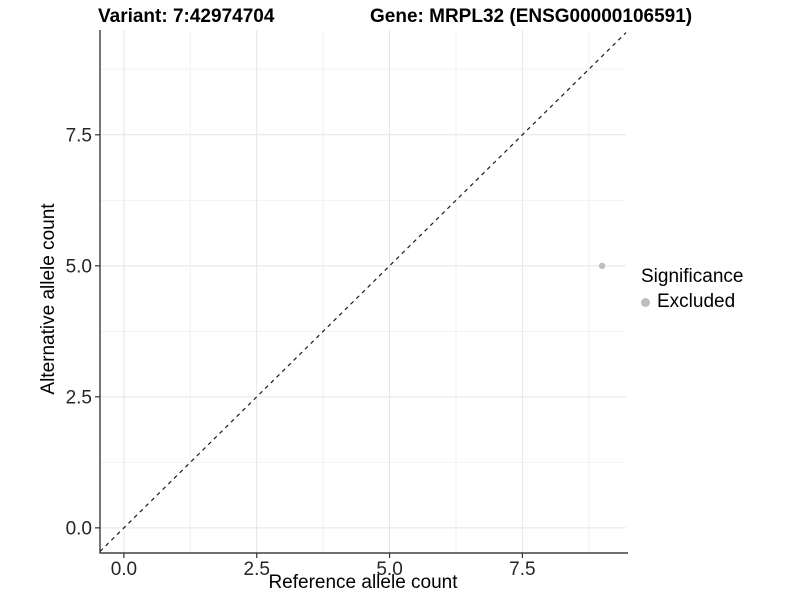  I want to click on x-tick-label: 5.0, so click(389, 569).